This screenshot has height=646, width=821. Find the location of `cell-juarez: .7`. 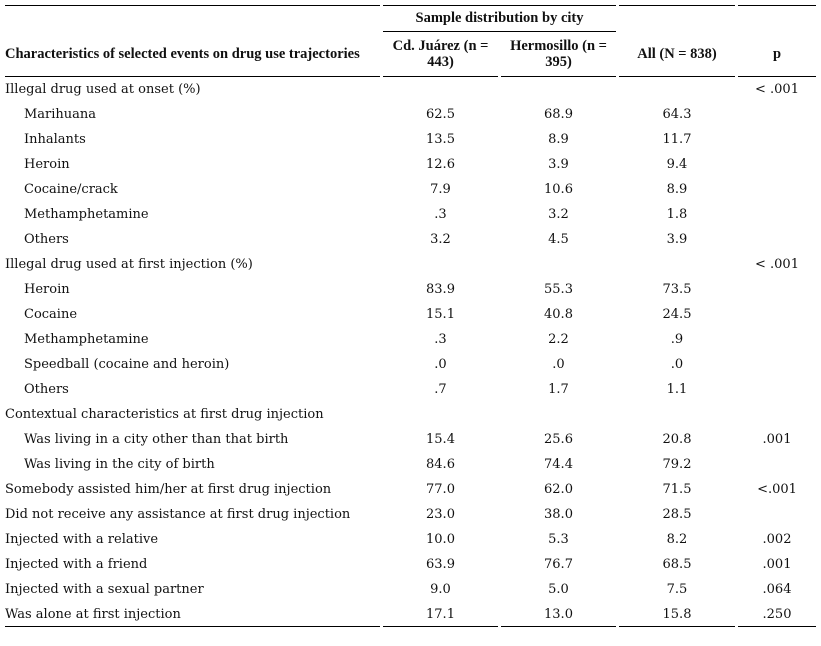

cell-juarez: .7 is located at coordinates (440, 389).